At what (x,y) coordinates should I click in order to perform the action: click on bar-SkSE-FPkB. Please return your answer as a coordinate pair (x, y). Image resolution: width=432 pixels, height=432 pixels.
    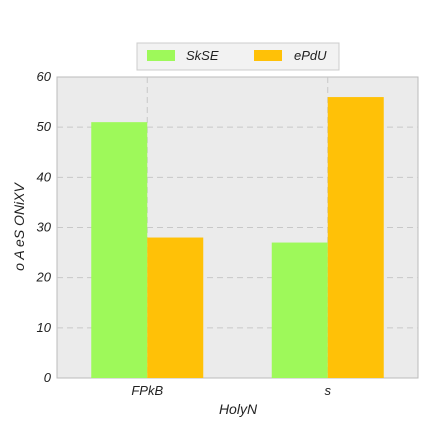
    Looking at the image, I should click on (119, 250).